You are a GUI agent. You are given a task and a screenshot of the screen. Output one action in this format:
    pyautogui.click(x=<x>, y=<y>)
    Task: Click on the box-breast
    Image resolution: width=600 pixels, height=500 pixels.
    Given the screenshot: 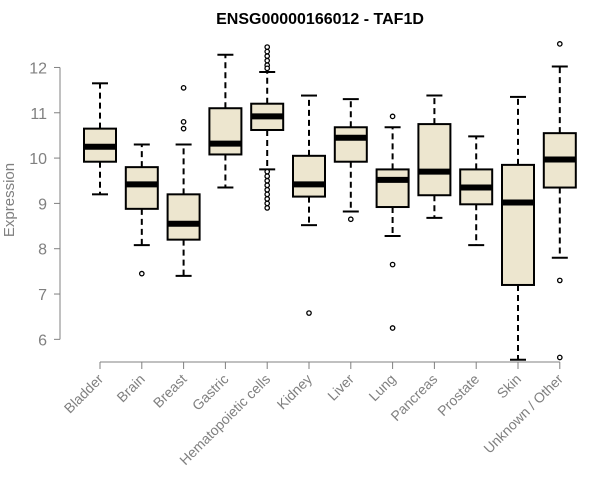 What is the action you would take?
    pyautogui.click(x=183, y=180)
    